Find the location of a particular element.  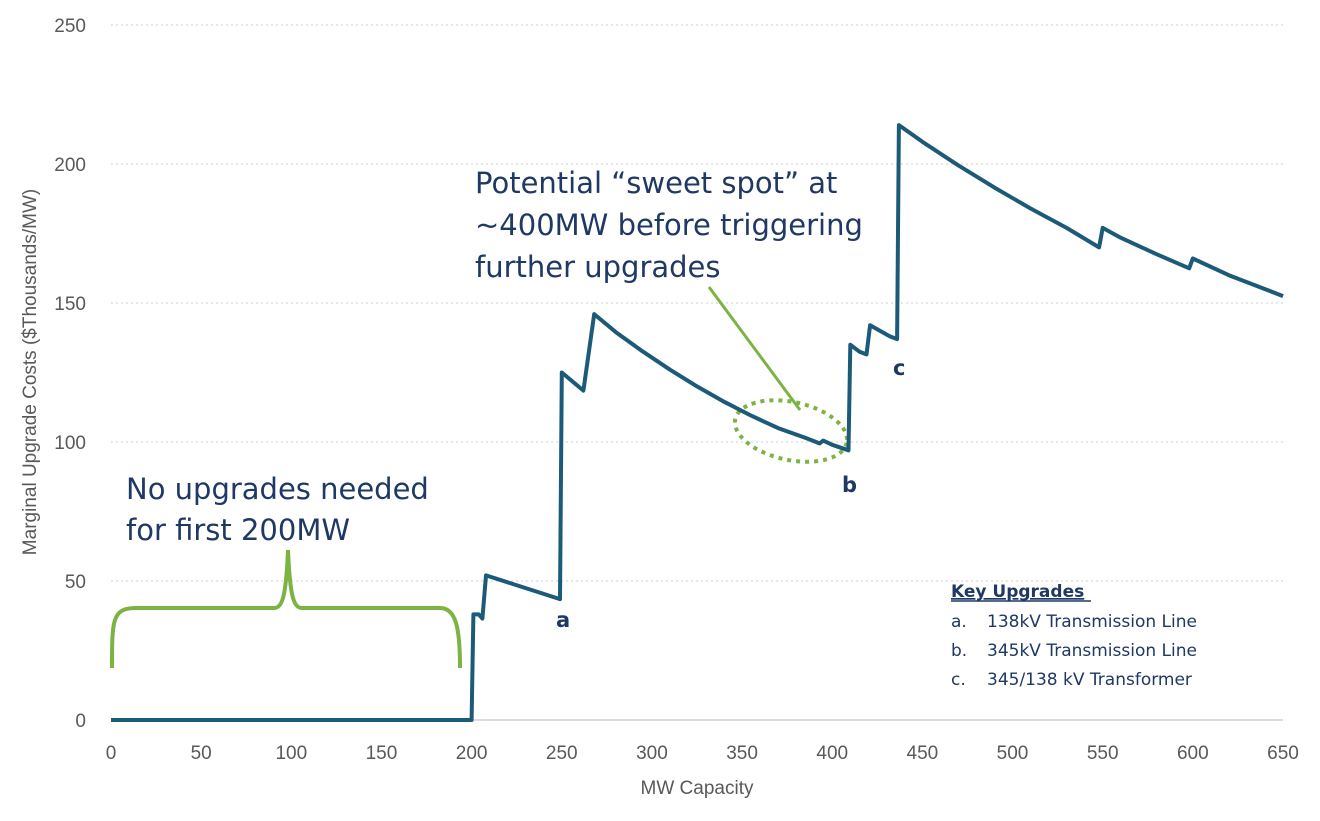

y-tick-label: 200 is located at coordinates (70, 165).